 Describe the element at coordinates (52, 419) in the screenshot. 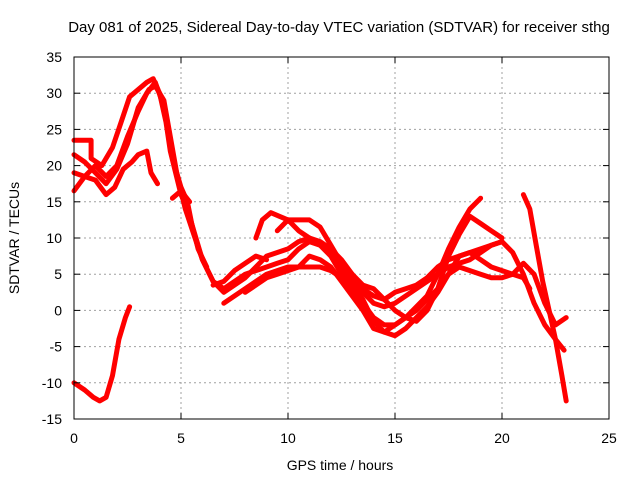

I see `y-tick-label: -15` at that location.